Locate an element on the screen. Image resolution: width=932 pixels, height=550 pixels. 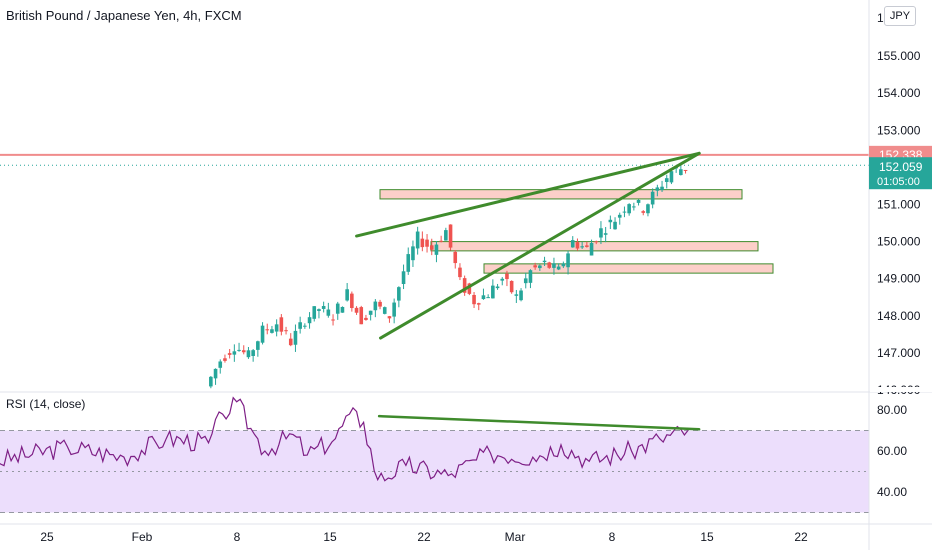
wedge-trendline is located at coordinates (540, 245).